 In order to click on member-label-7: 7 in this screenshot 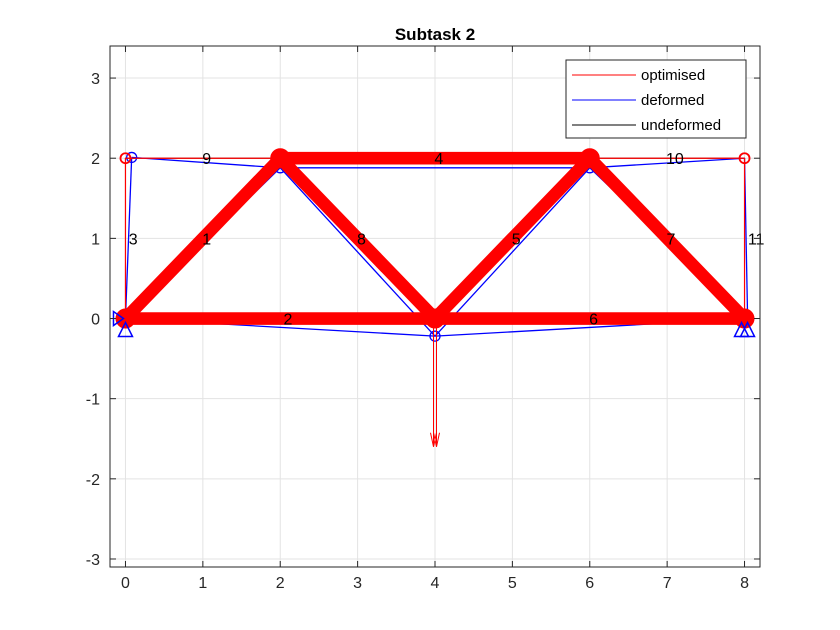, I will do `click(671, 239)`.